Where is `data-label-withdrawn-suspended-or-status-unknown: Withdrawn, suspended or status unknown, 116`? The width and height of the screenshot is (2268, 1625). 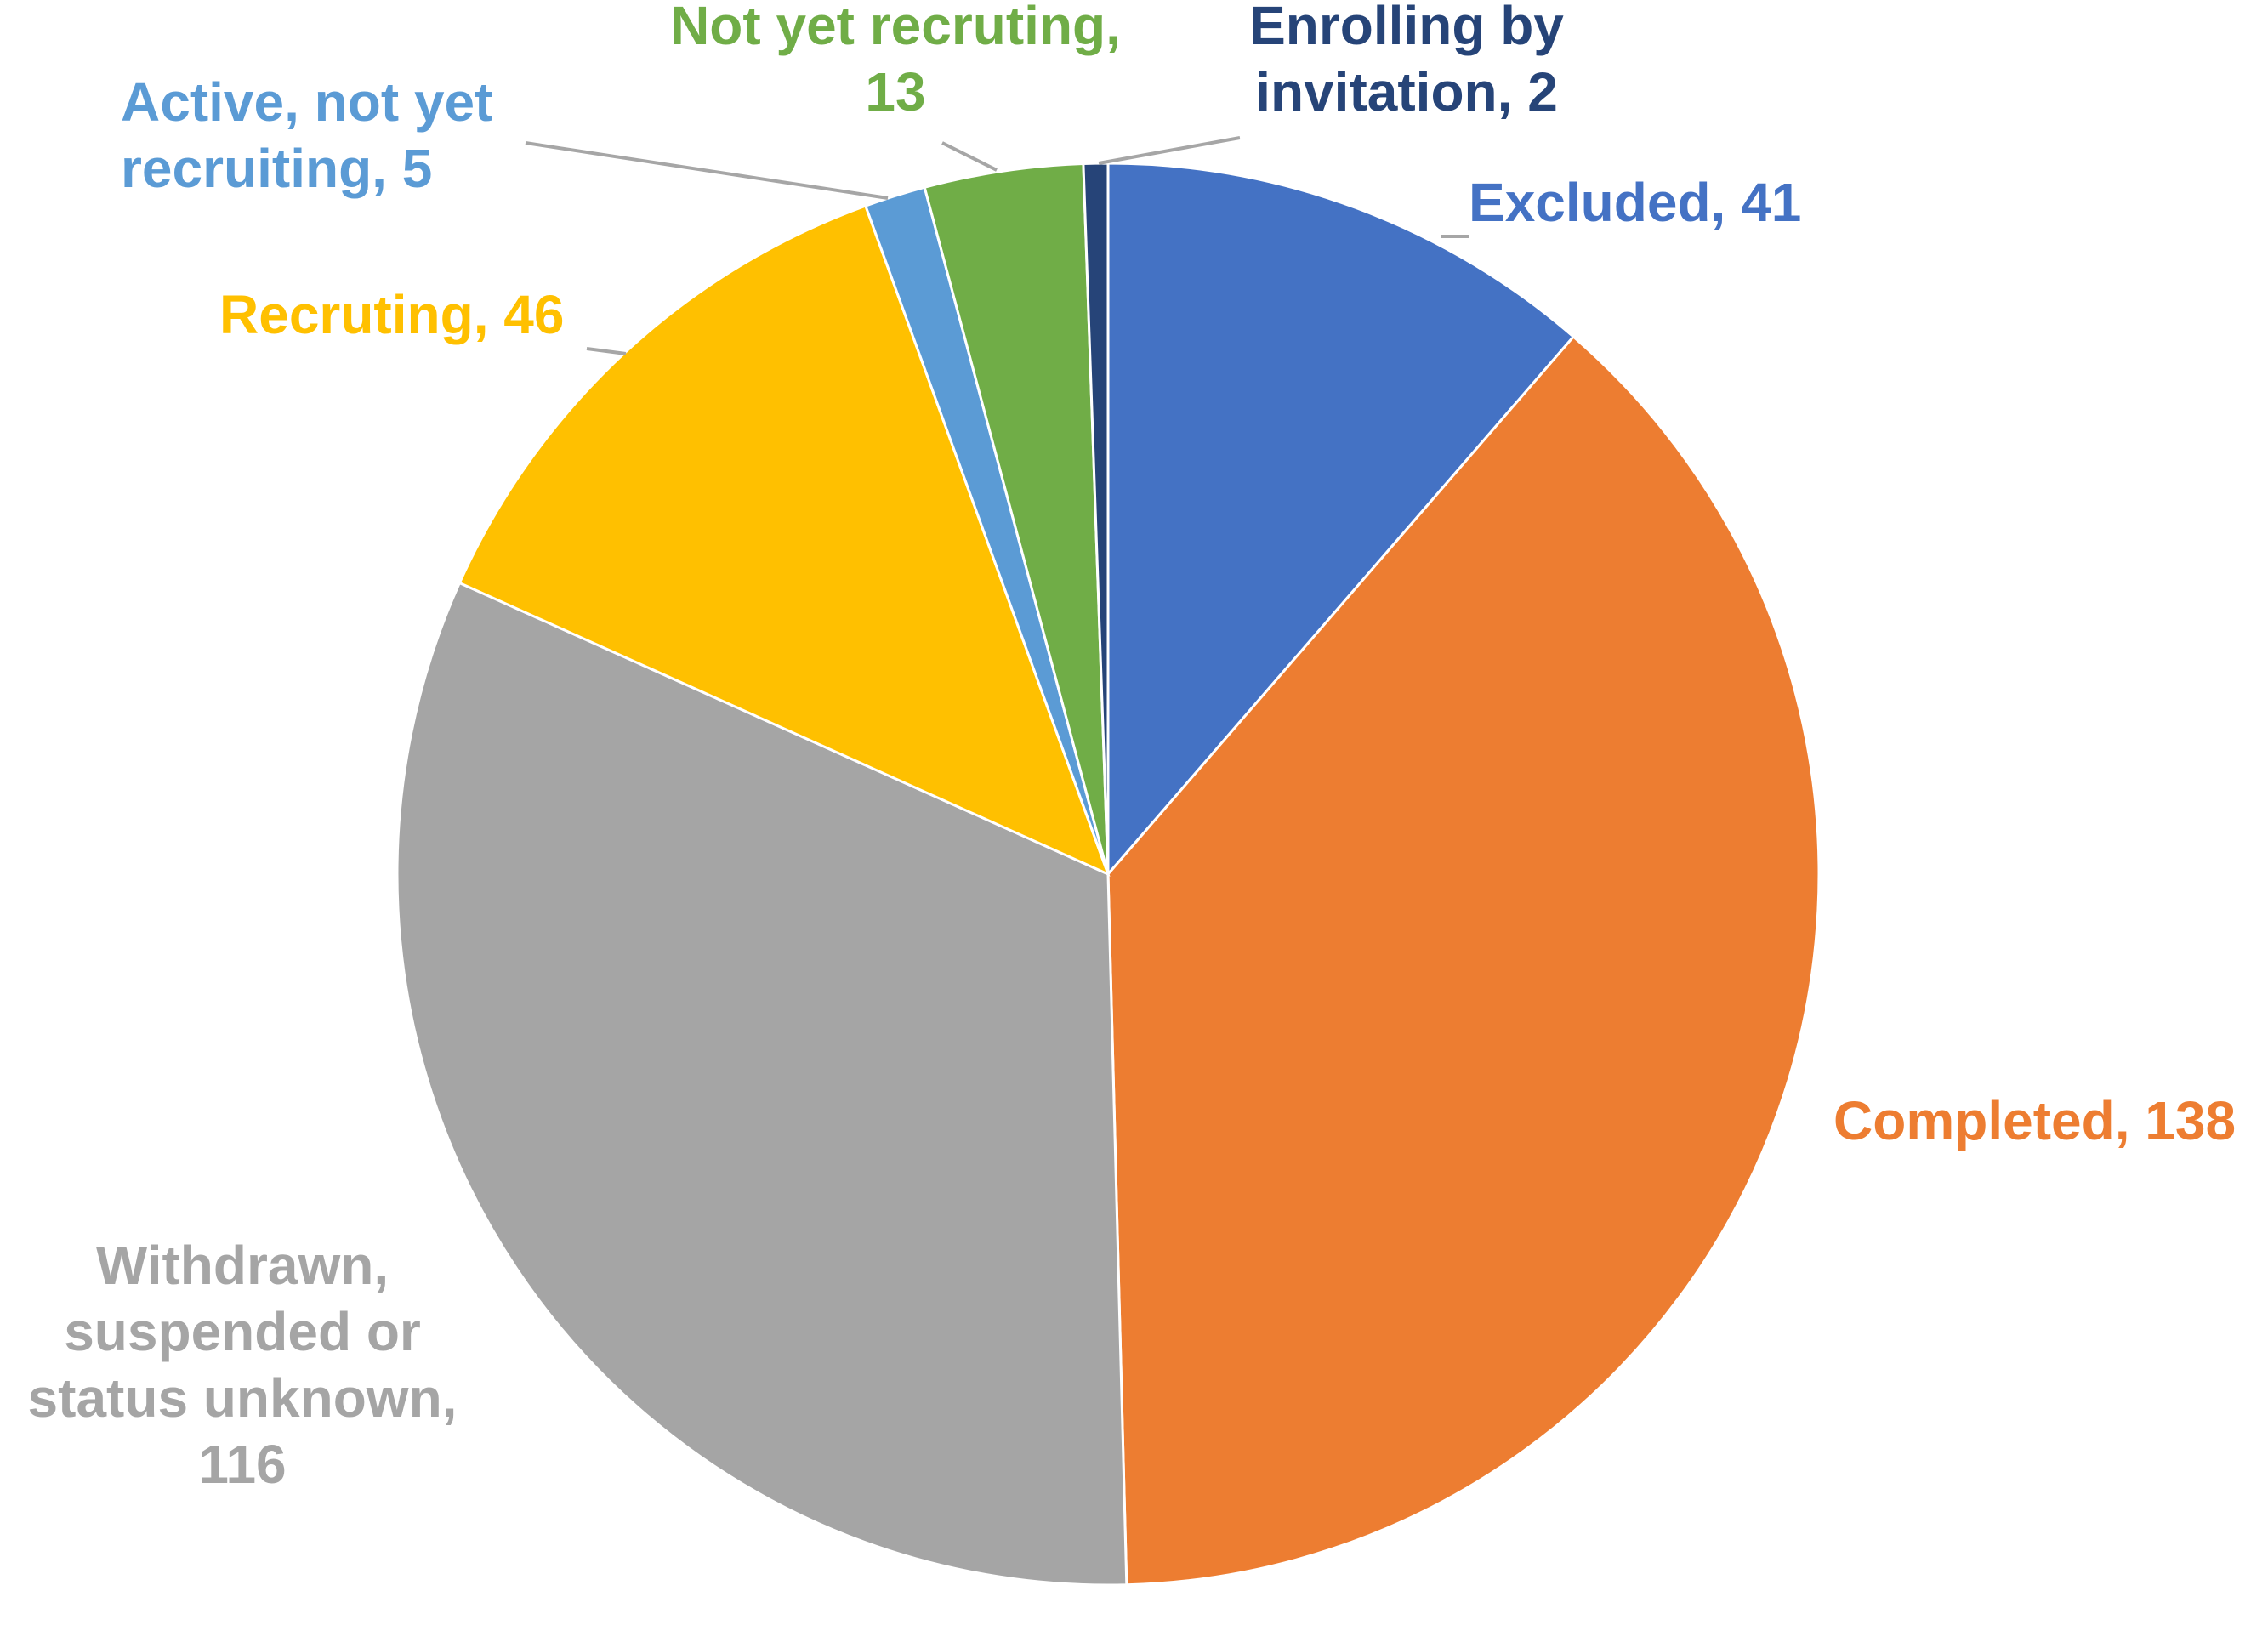 data-label-withdrawn-suspended-or-status-unknown: Withdrawn, suspended or status unknown, 116 is located at coordinates (243, 1365).